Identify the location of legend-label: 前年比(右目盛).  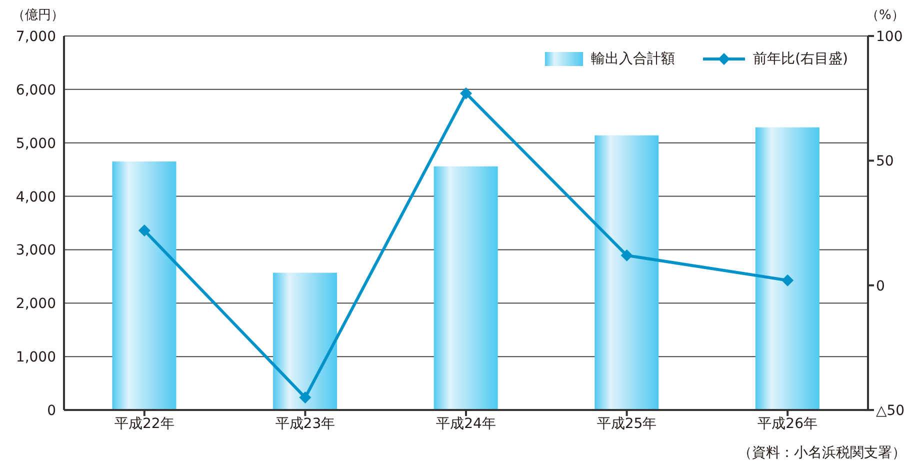
(800, 59).